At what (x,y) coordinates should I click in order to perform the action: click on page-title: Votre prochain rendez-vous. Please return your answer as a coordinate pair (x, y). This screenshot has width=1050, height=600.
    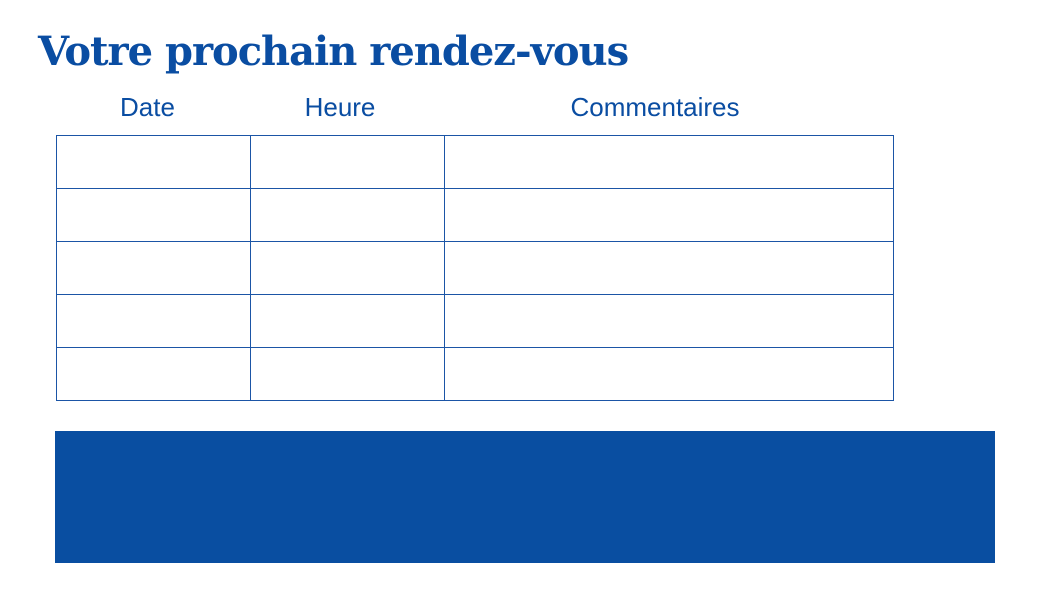
    Looking at the image, I should click on (333, 51).